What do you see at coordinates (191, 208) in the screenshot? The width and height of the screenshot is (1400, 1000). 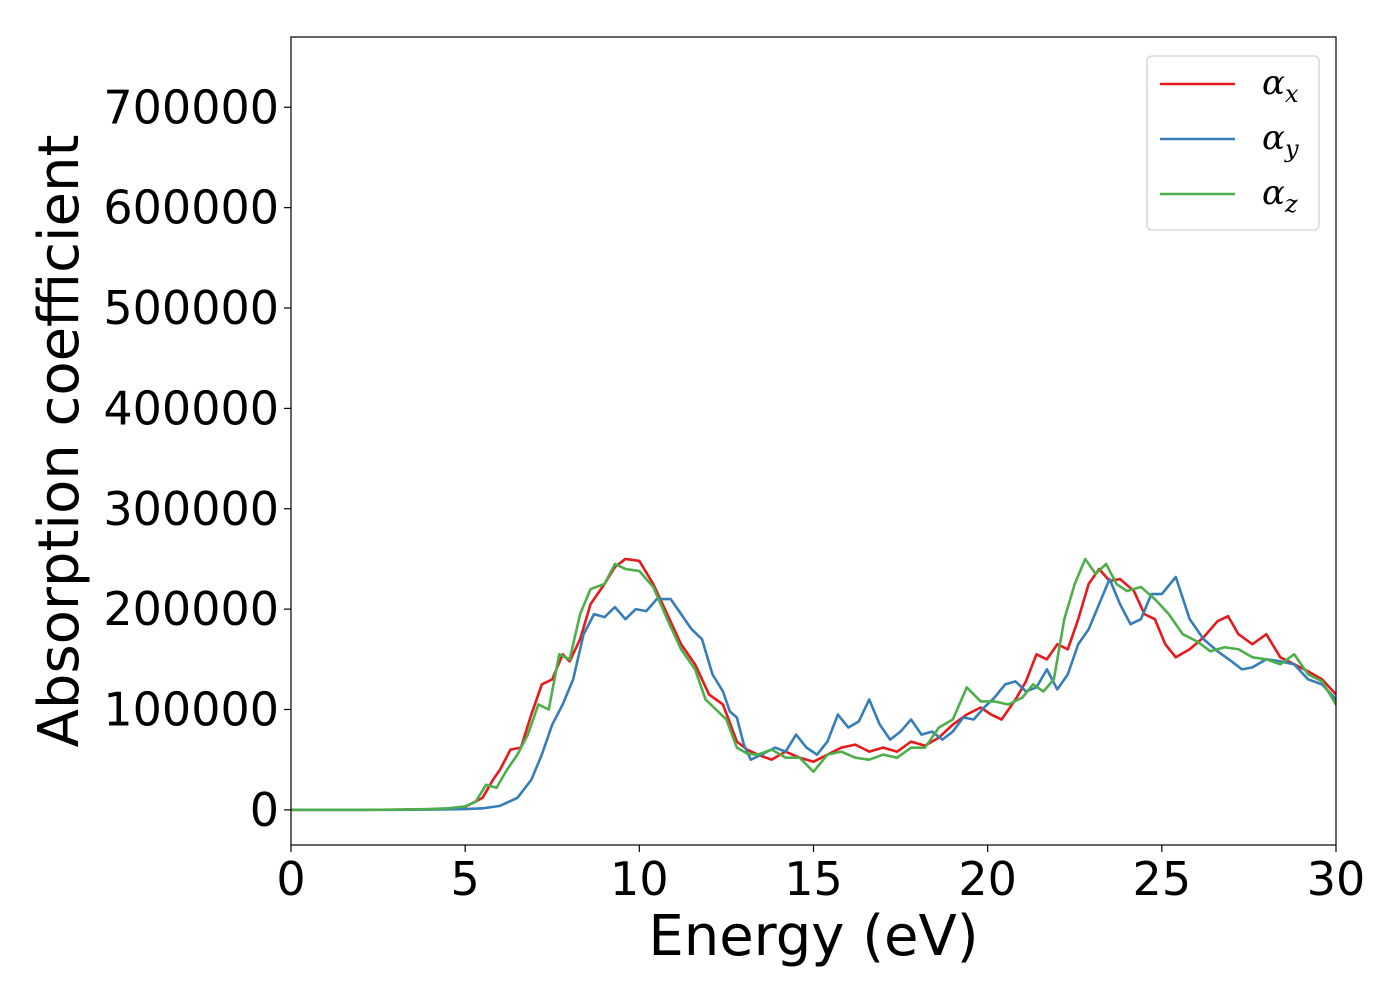 I see `y-tick-label: 600000` at bounding box center [191, 208].